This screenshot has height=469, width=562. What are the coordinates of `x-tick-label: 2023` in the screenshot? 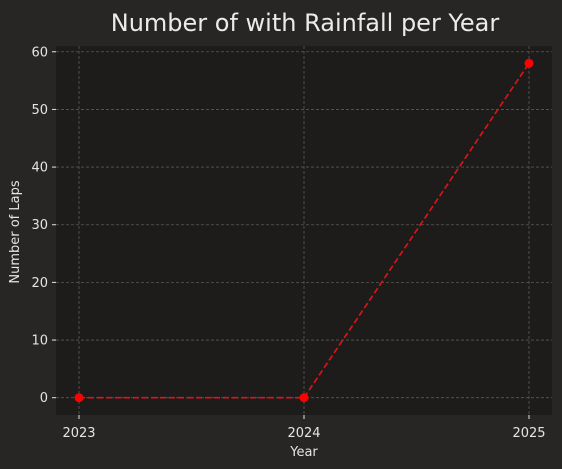 It's located at (78, 433).